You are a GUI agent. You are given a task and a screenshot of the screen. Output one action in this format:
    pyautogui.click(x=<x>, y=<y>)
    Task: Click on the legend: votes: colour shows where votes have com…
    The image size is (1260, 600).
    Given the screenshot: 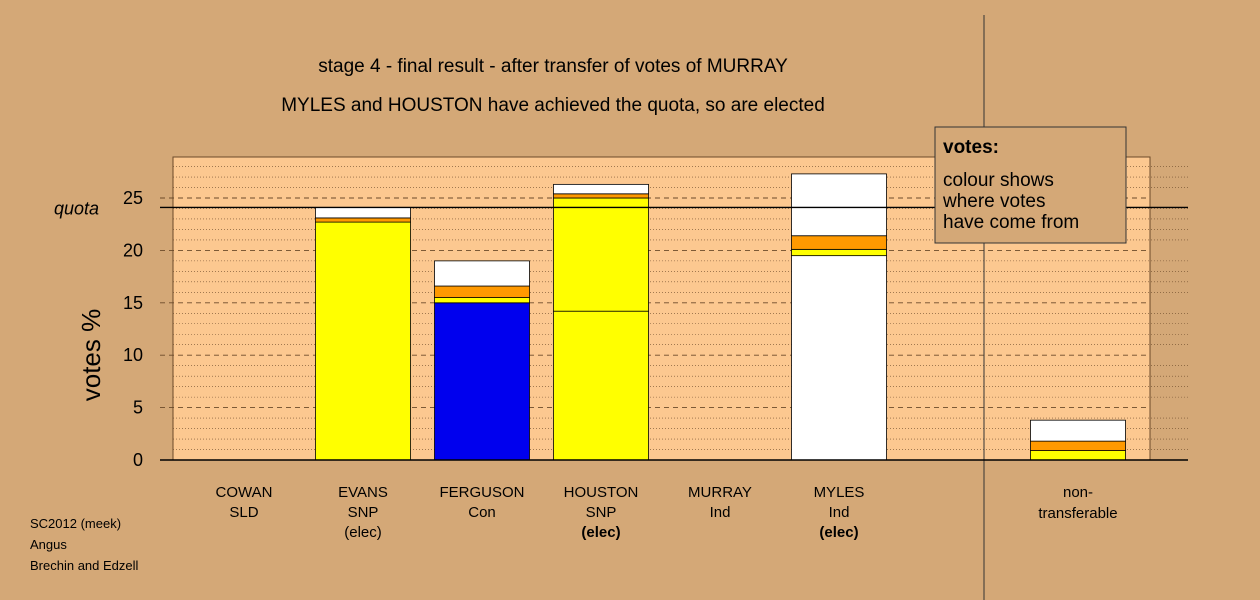 What is the action you would take?
    pyautogui.click(x=1030, y=185)
    